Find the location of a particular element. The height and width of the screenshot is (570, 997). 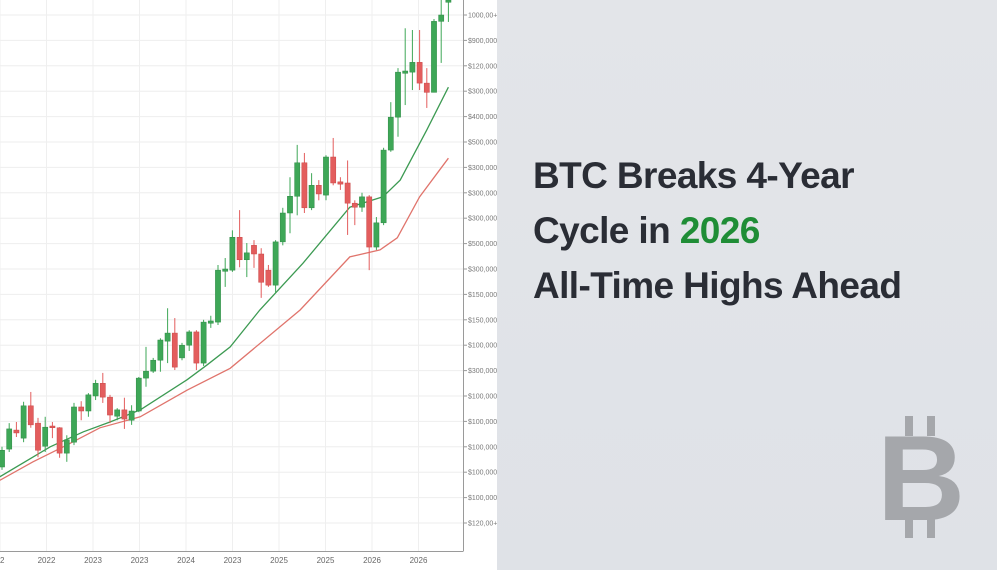

y-tick-label: $120,000 is located at coordinates (482, 66).